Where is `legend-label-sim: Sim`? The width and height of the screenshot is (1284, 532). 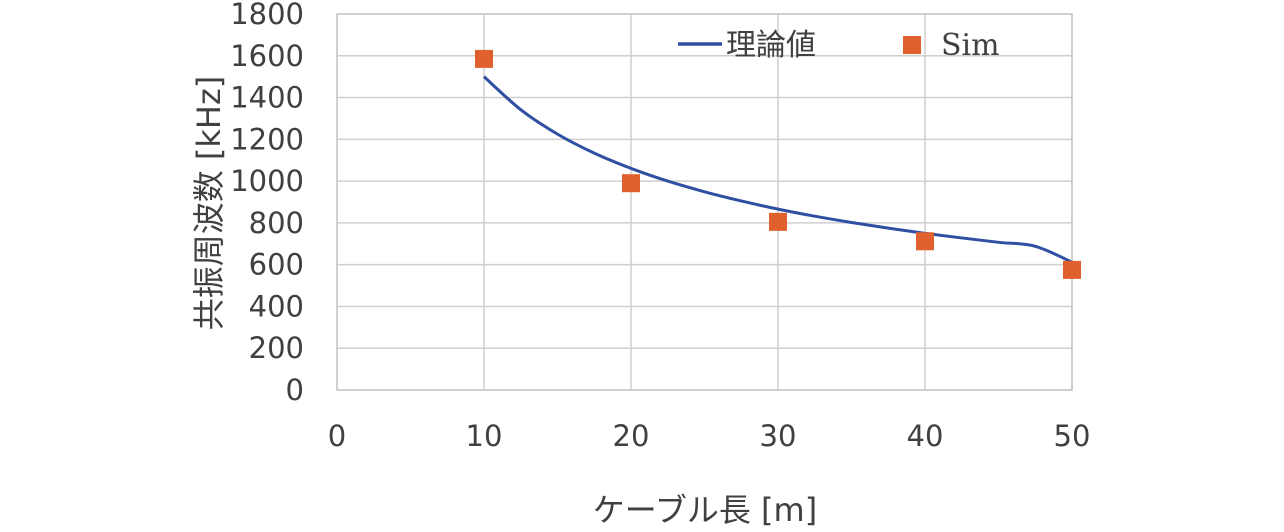
legend-label-sim: Sim is located at coordinates (970, 45).